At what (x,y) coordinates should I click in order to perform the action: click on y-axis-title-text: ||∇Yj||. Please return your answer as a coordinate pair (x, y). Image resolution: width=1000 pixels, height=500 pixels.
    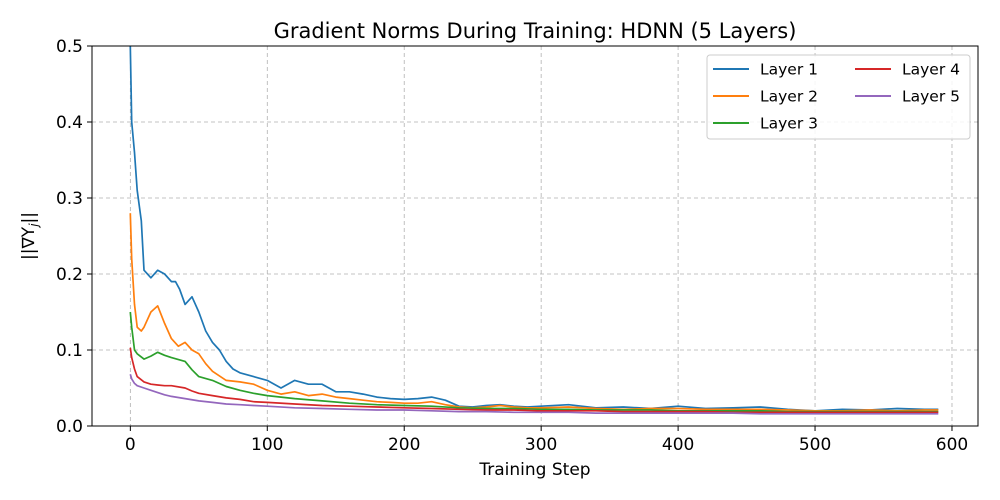
    Looking at the image, I should click on (30, 236).